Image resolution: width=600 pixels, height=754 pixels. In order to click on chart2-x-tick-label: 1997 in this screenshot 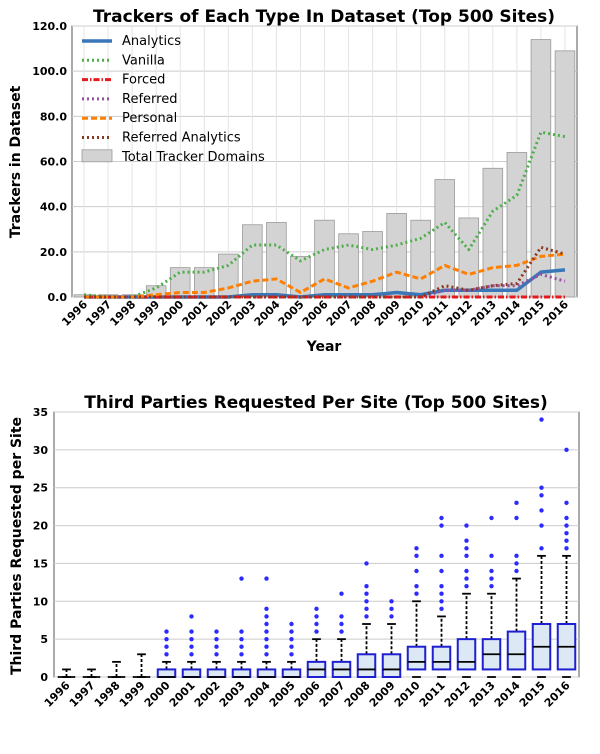, I will do `click(82, 694)`.